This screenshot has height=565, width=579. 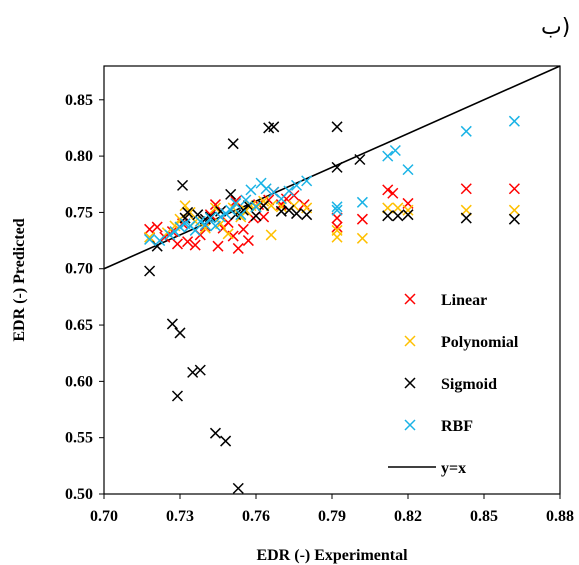 I want to click on y-axis-title: EDR (-) Predicted, so click(x=19, y=279).